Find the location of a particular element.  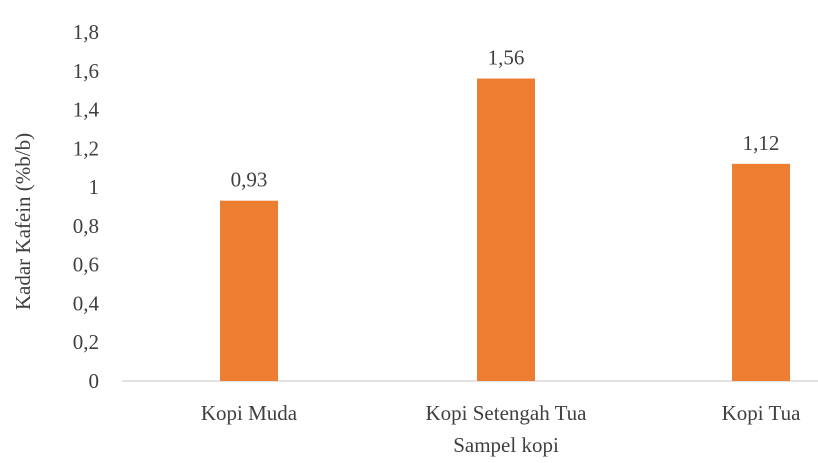

y-tick-label: 0,4 is located at coordinates (86, 303).